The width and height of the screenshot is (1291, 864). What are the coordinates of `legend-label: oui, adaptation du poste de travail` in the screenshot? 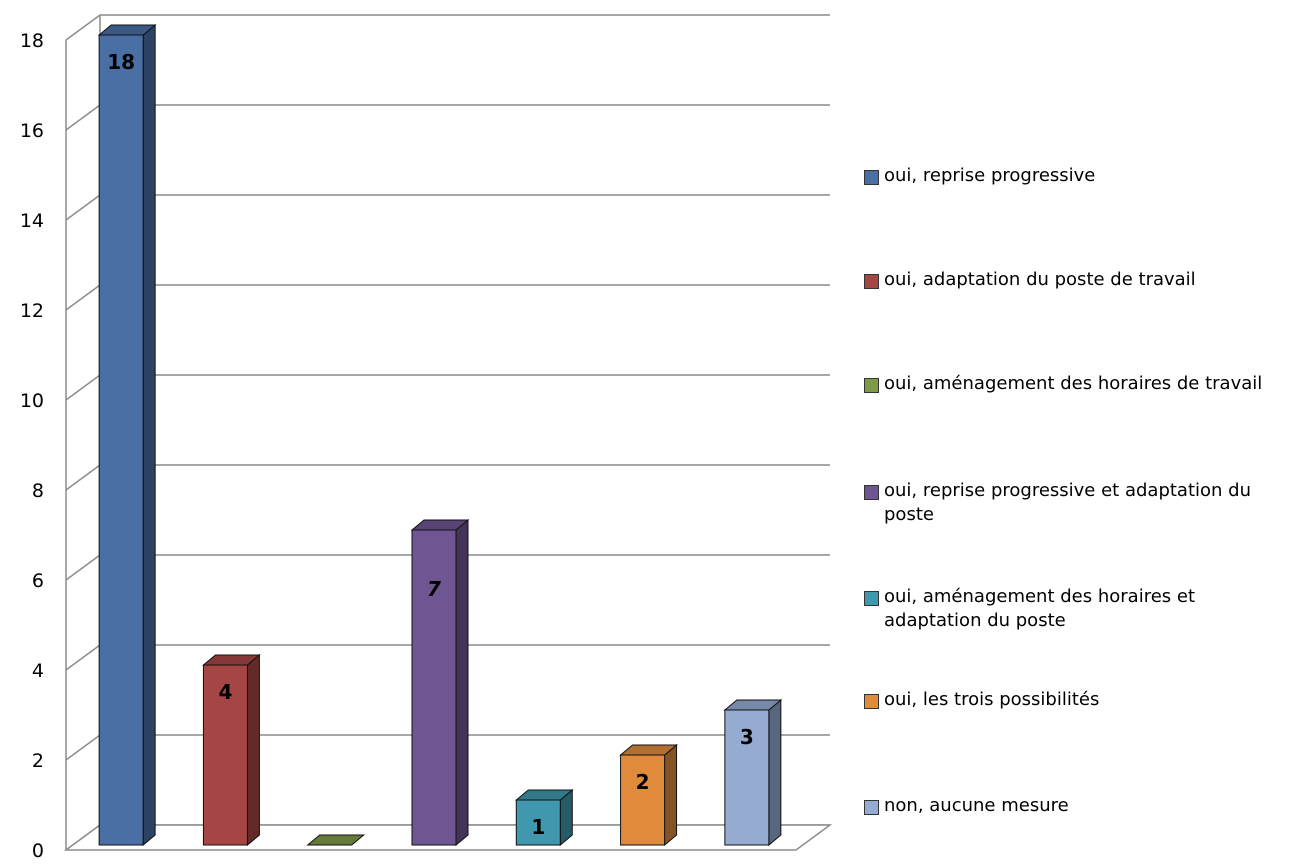 It's located at (1040, 279).